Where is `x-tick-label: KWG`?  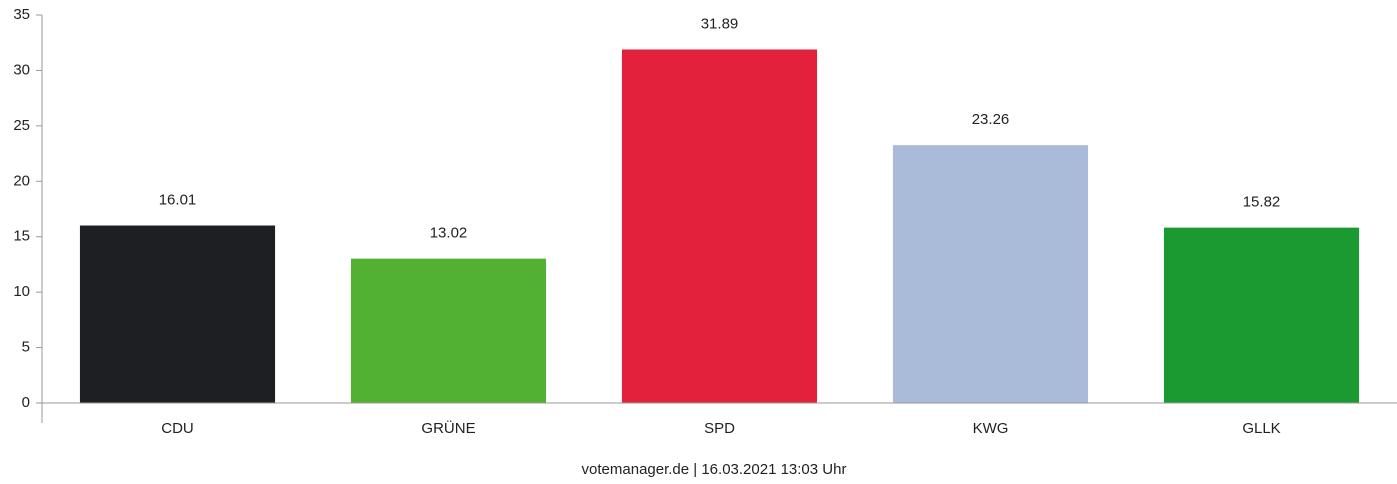
x-tick-label: KWG is located at coordinates (991, 428).